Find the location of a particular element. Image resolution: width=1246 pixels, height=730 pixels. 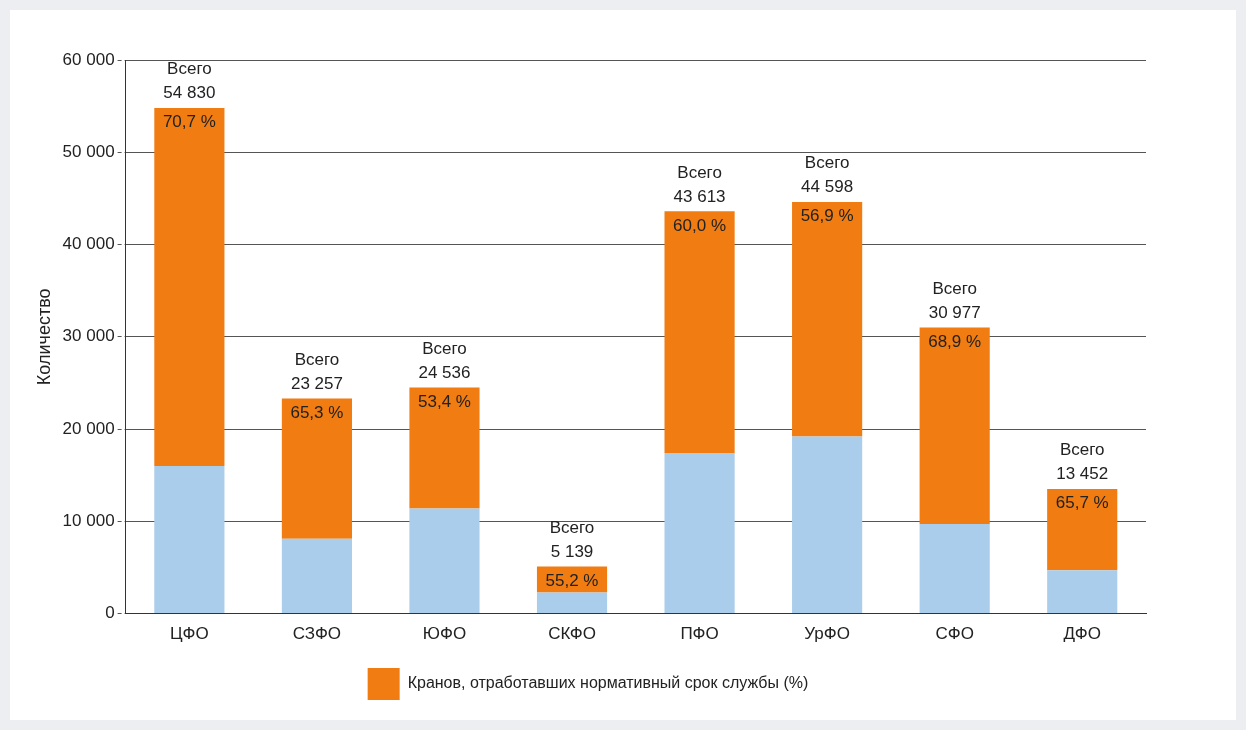

total-label: Всего 13 452 is located at coordinates (1082, 462).